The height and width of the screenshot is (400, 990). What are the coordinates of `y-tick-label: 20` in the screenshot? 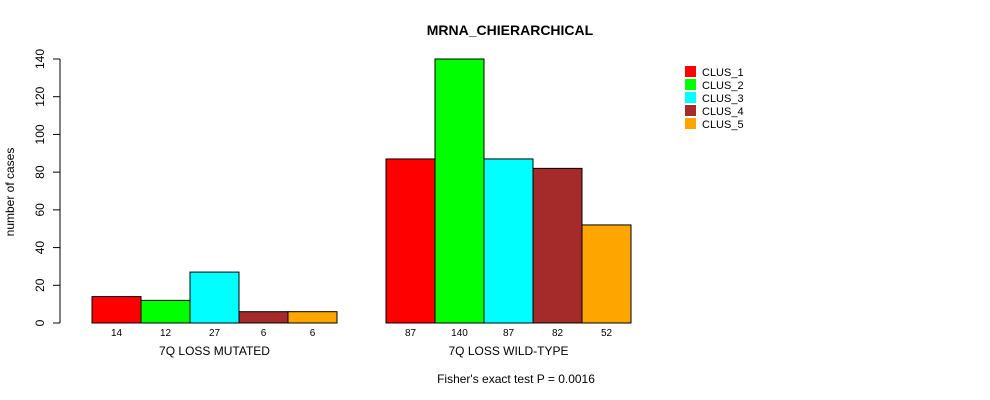 It's located at (40, 285).